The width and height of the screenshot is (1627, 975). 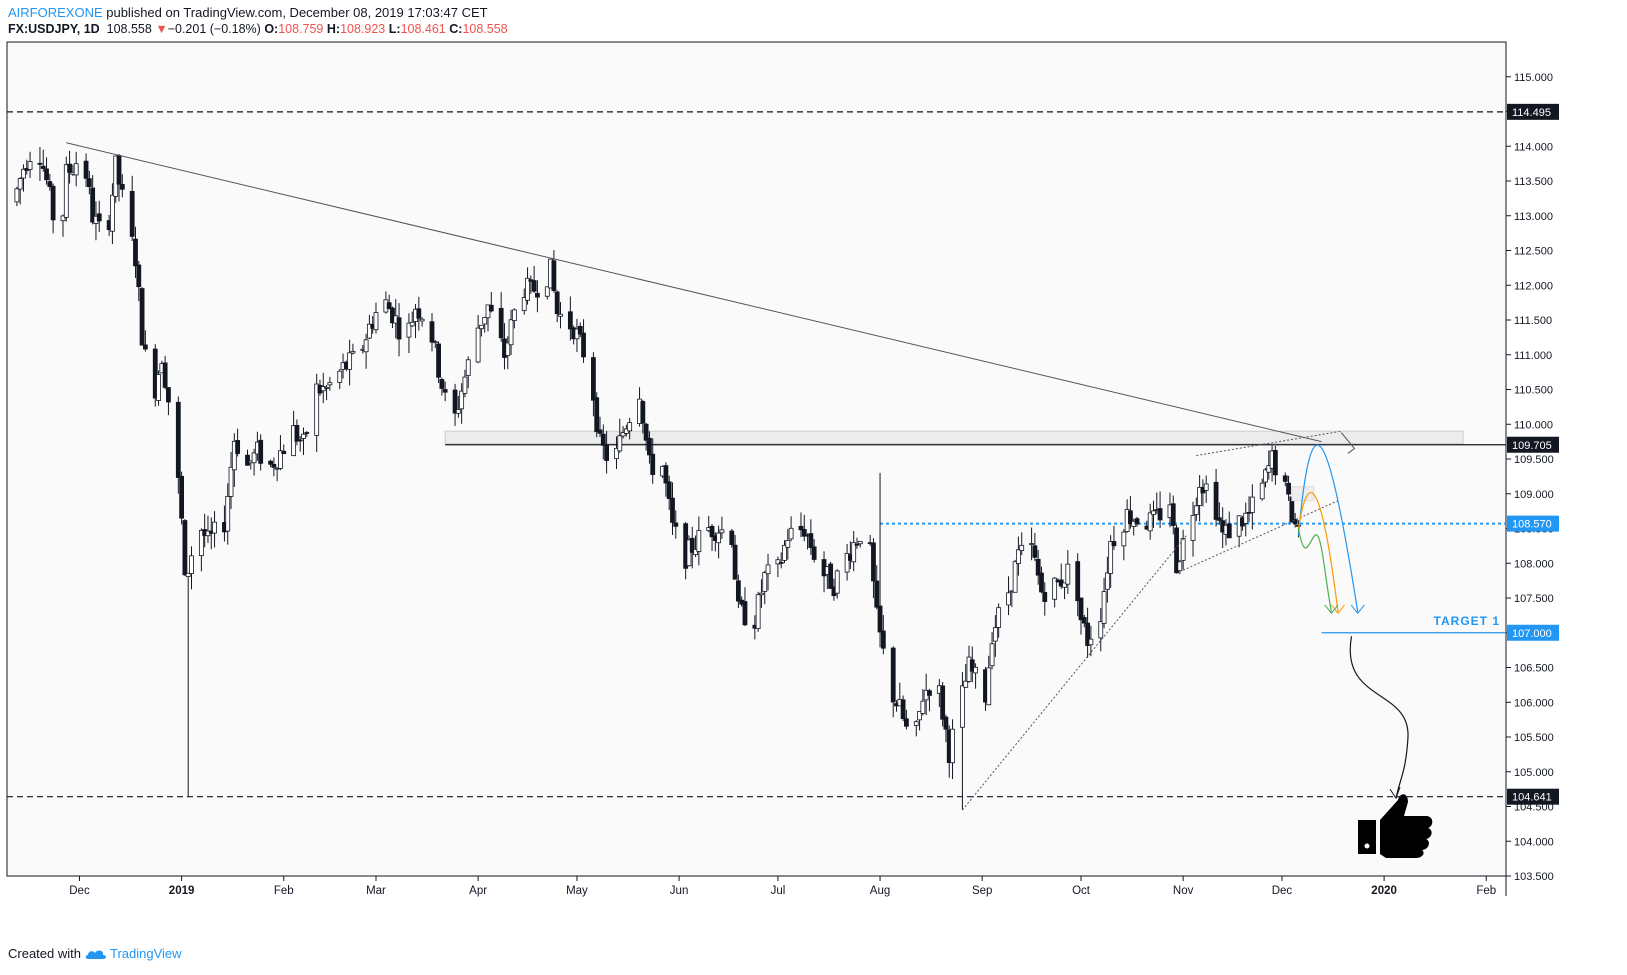 I want to click on y-tick-label: 103.500, so click(x=1534, y=877).